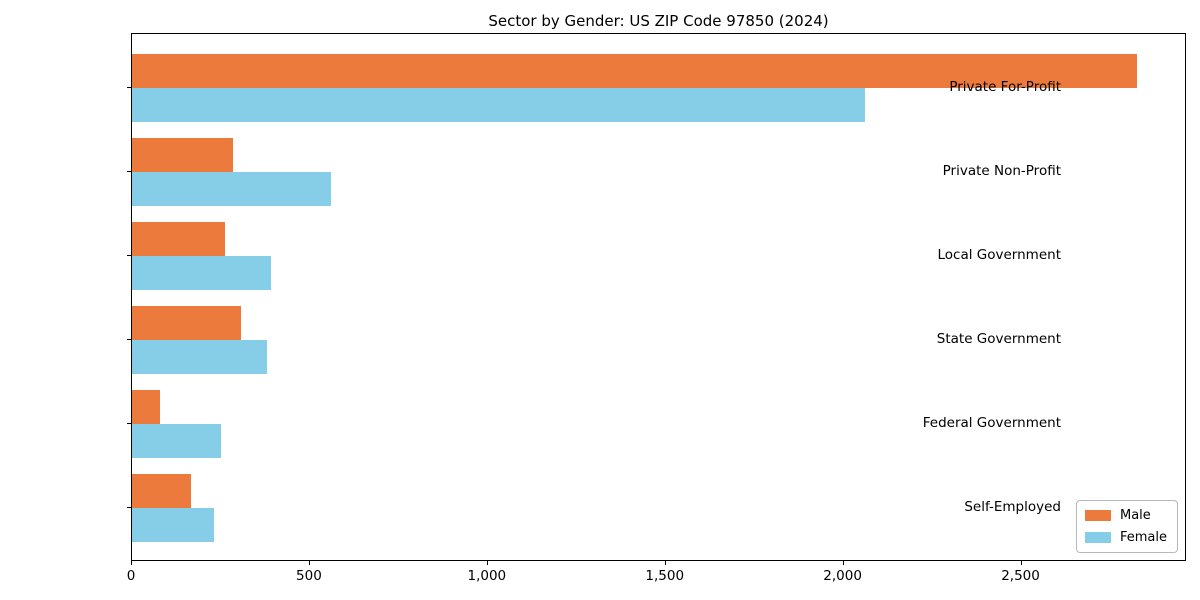 The image size is (1200, 600). What do you see at coordinates (1097, 537) in the screenshot?
I see `female-swatch-icon` at bounding box center [1097, 537].